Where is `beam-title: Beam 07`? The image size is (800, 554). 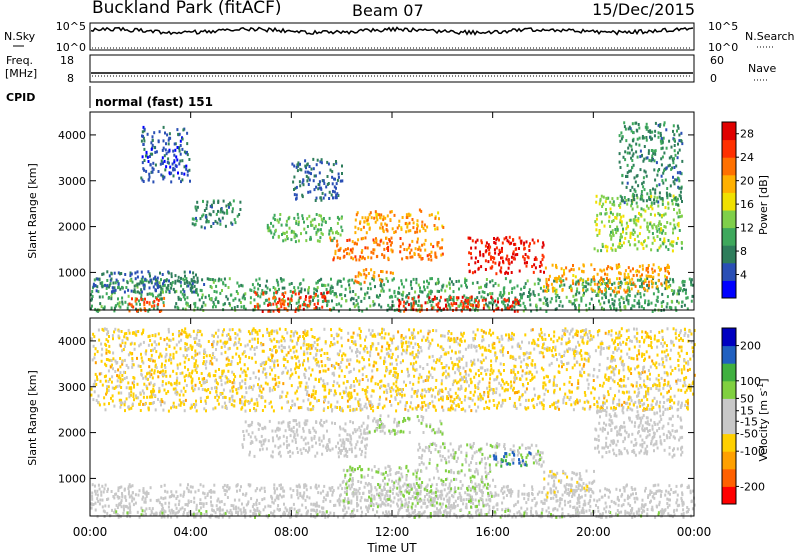 beam-title: Beam 07 is located at coordinates (388, 10).